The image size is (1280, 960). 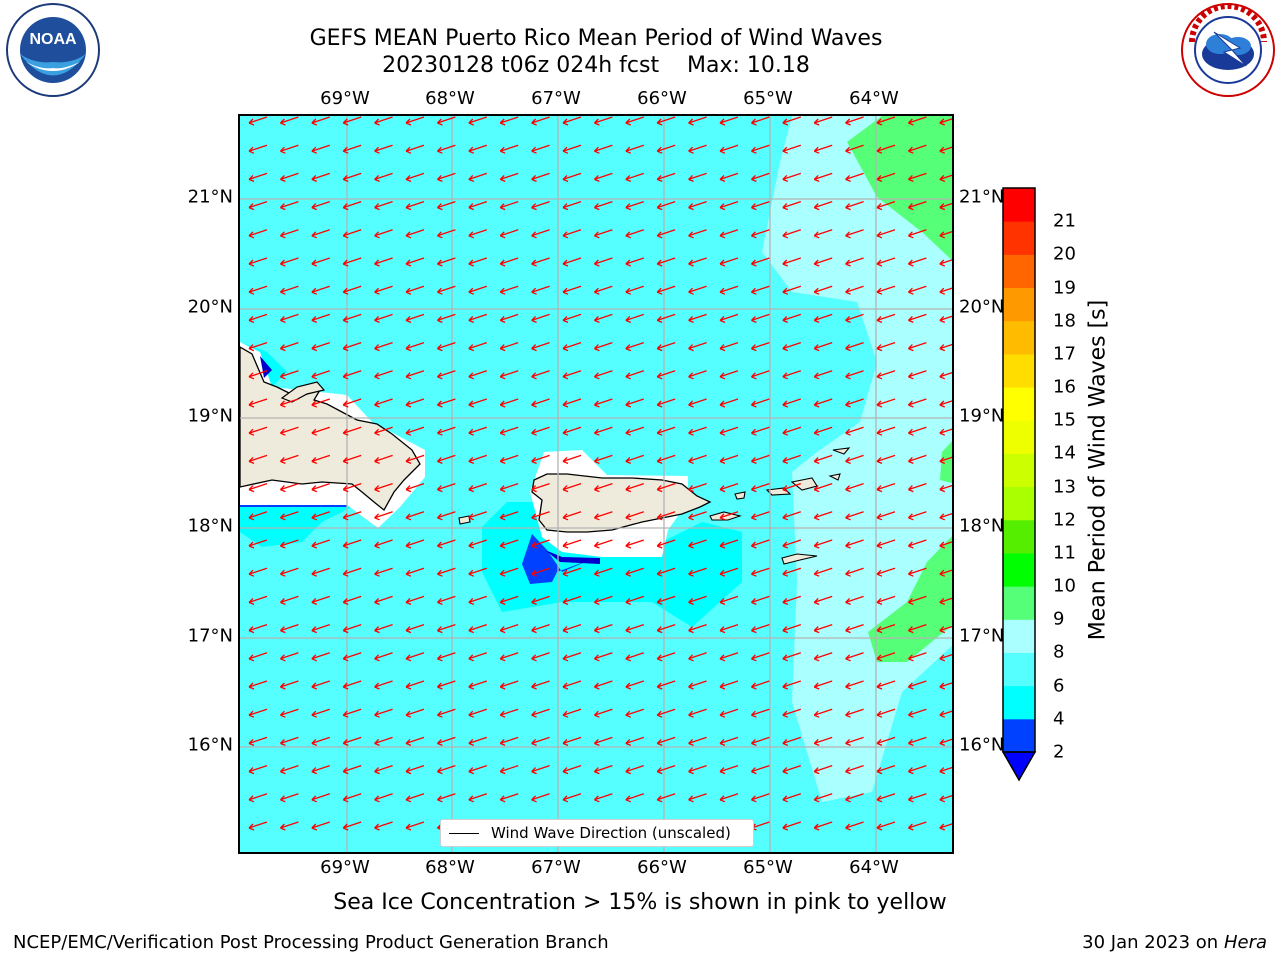 What do you see at coordinates (1098, 470) in the screenshot?
I see `colorbar-title: Mean Period of Wind Waves [s]` at bounding box center [1098, 470].